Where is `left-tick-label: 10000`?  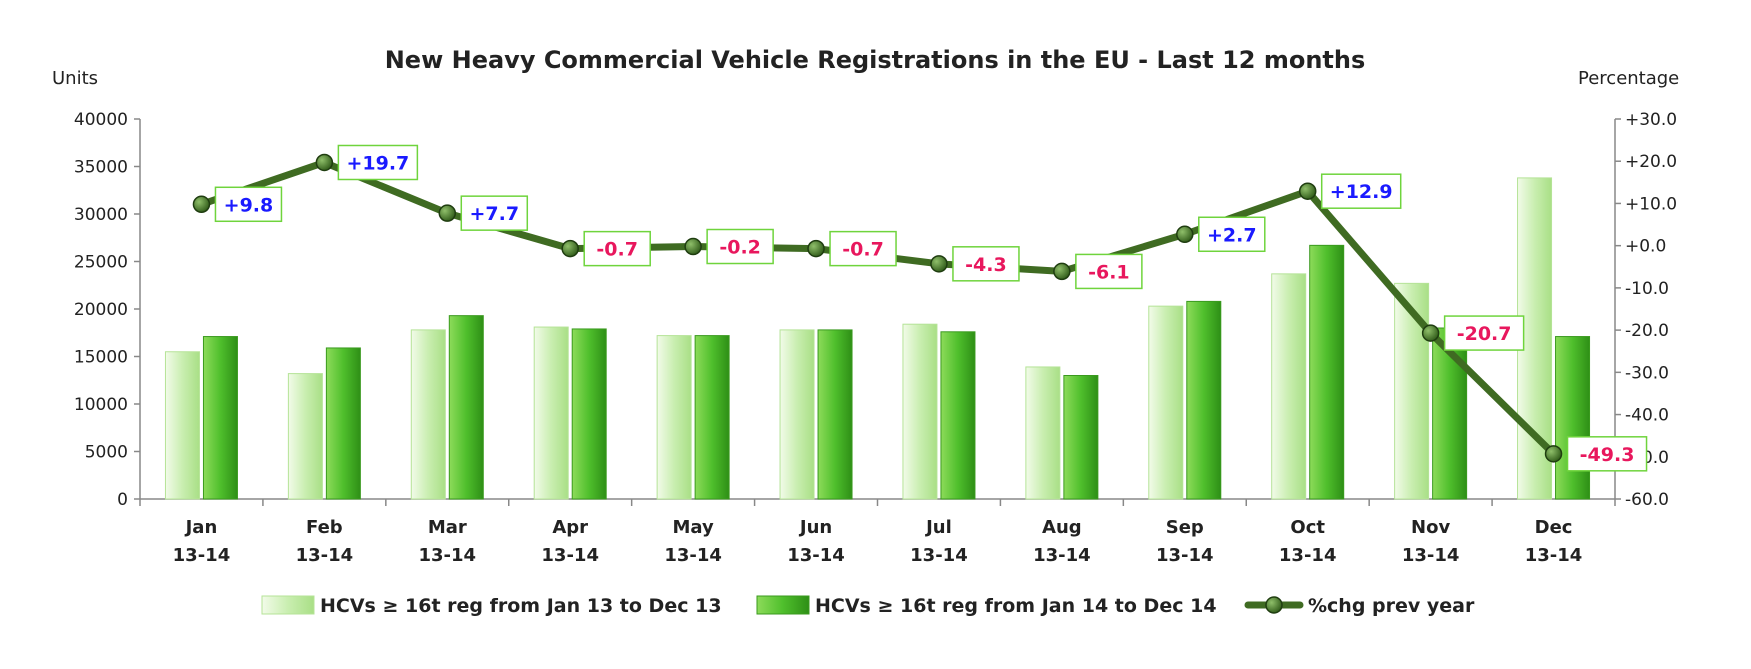
left-tick-label: 10000 is located at coordinates (101, 405).